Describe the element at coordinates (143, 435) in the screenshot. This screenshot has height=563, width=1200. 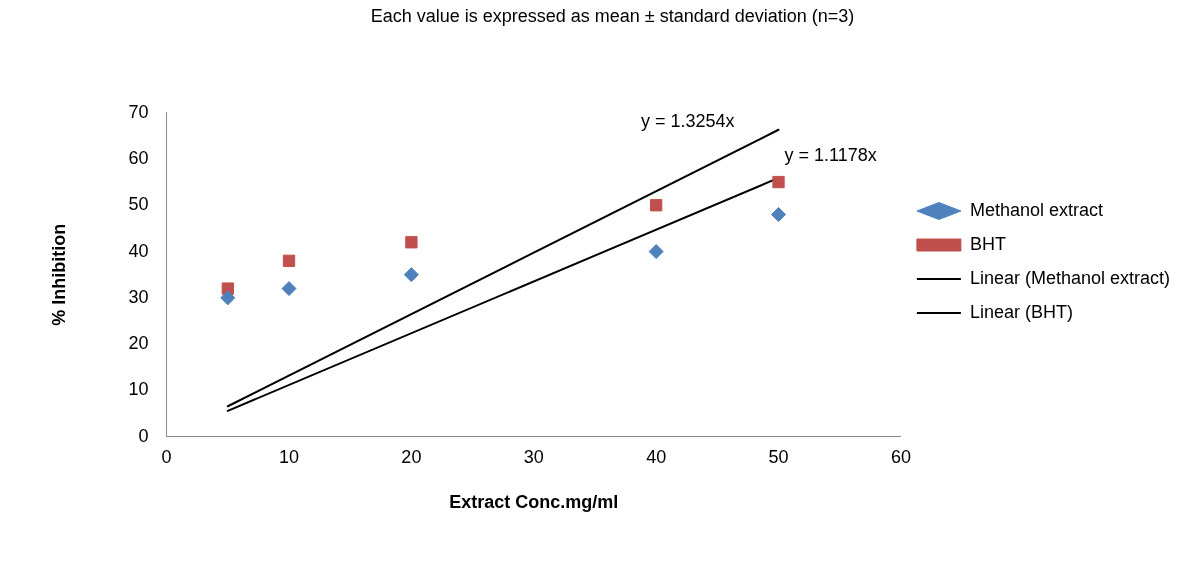
I see `y-tick-label: 0` at that location.